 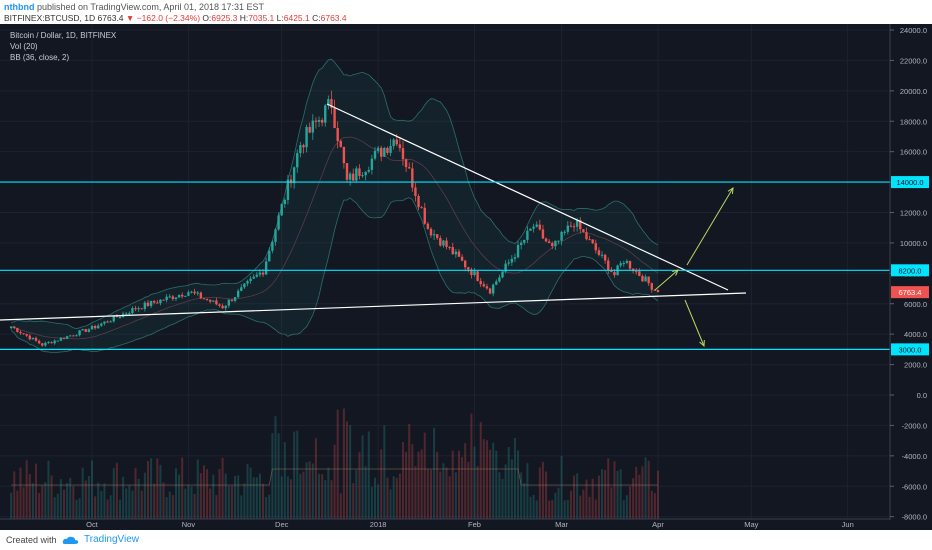 I want to click on tradingview-link: TradingView, so click(x=112, y=539).